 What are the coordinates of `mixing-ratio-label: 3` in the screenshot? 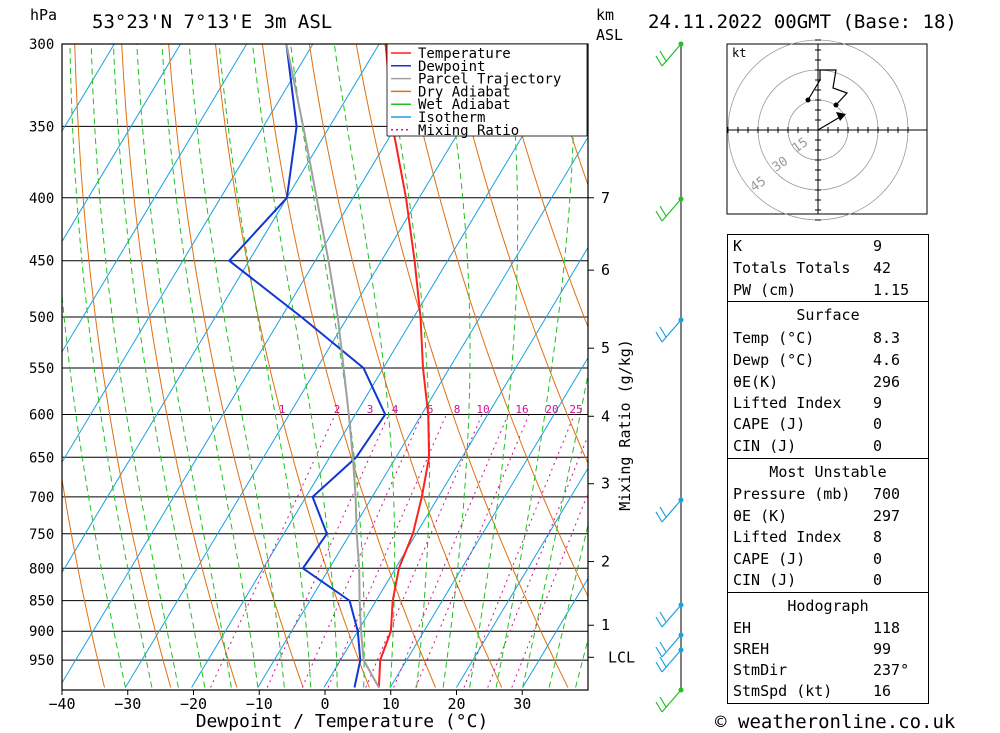 It's located at (370, 409).